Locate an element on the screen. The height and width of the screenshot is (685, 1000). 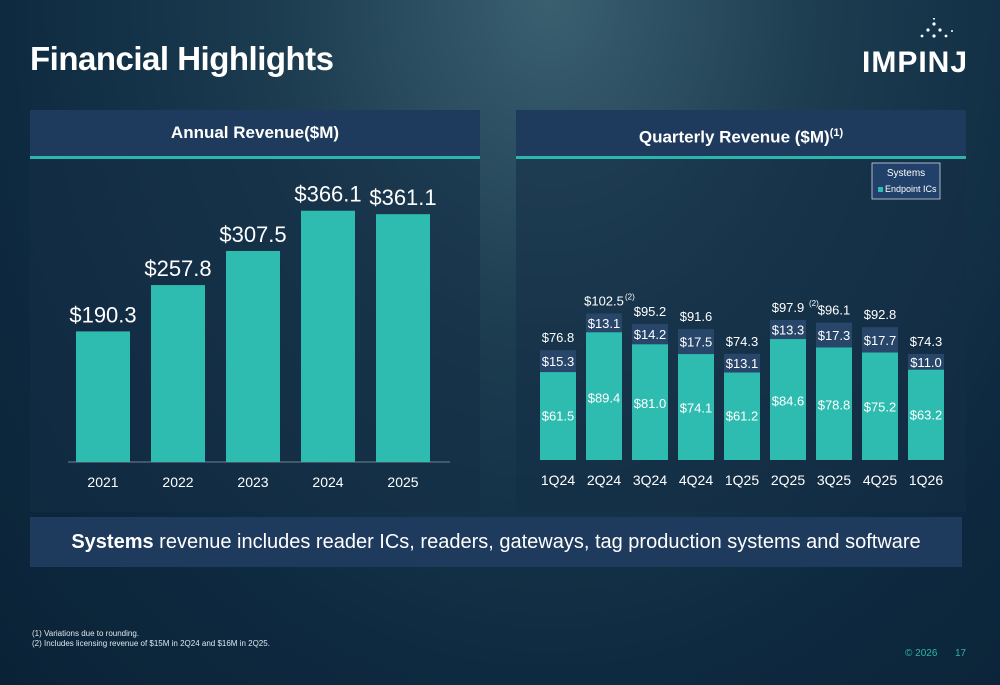
bar-label-2022: $257.8 is located at coordinates (177, 268).